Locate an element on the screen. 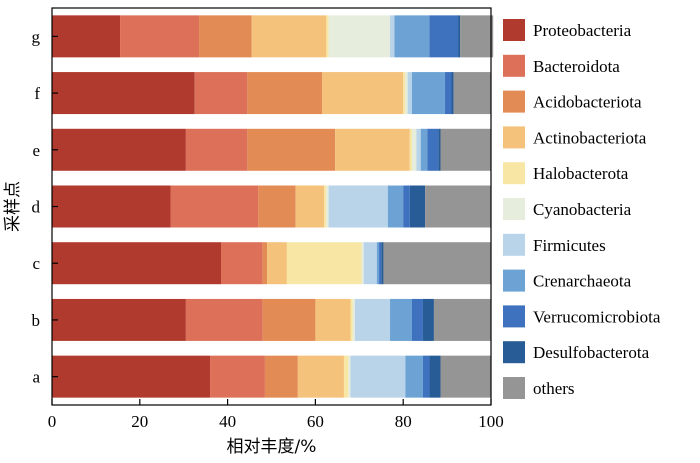 This screenshot has width=700, height=463. bar-e-actinobacteriota is located at coordinates (372, 149).